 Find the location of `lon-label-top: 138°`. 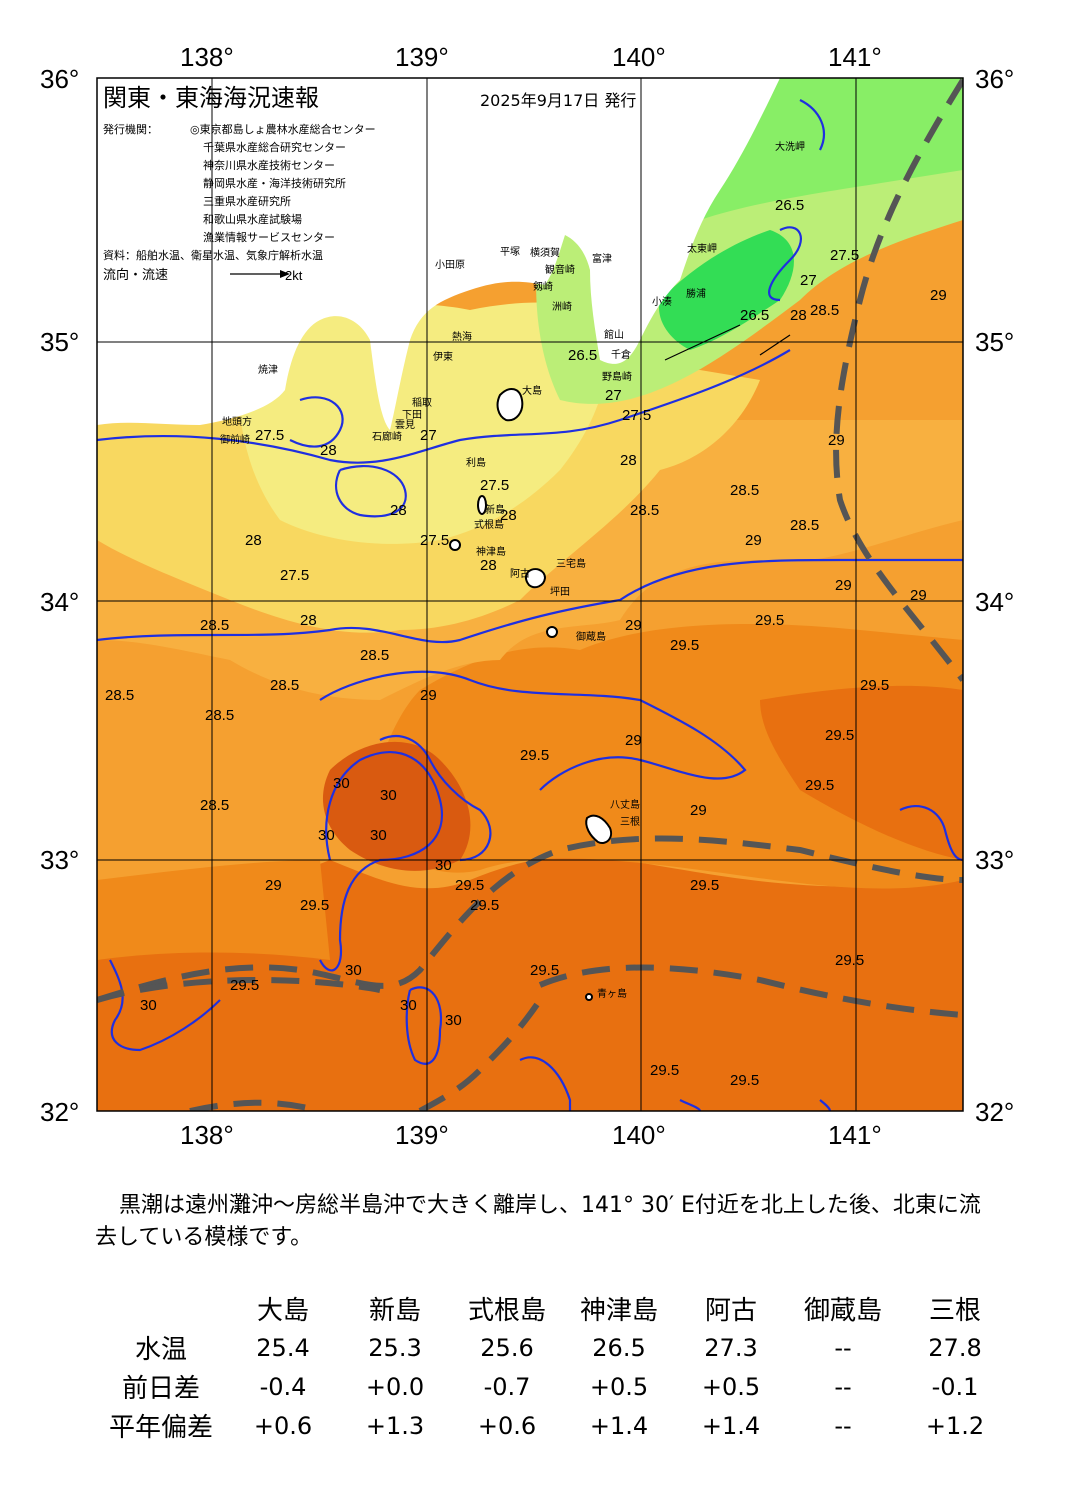

lon-label-top: 138° is located at coordinates (207, 57).